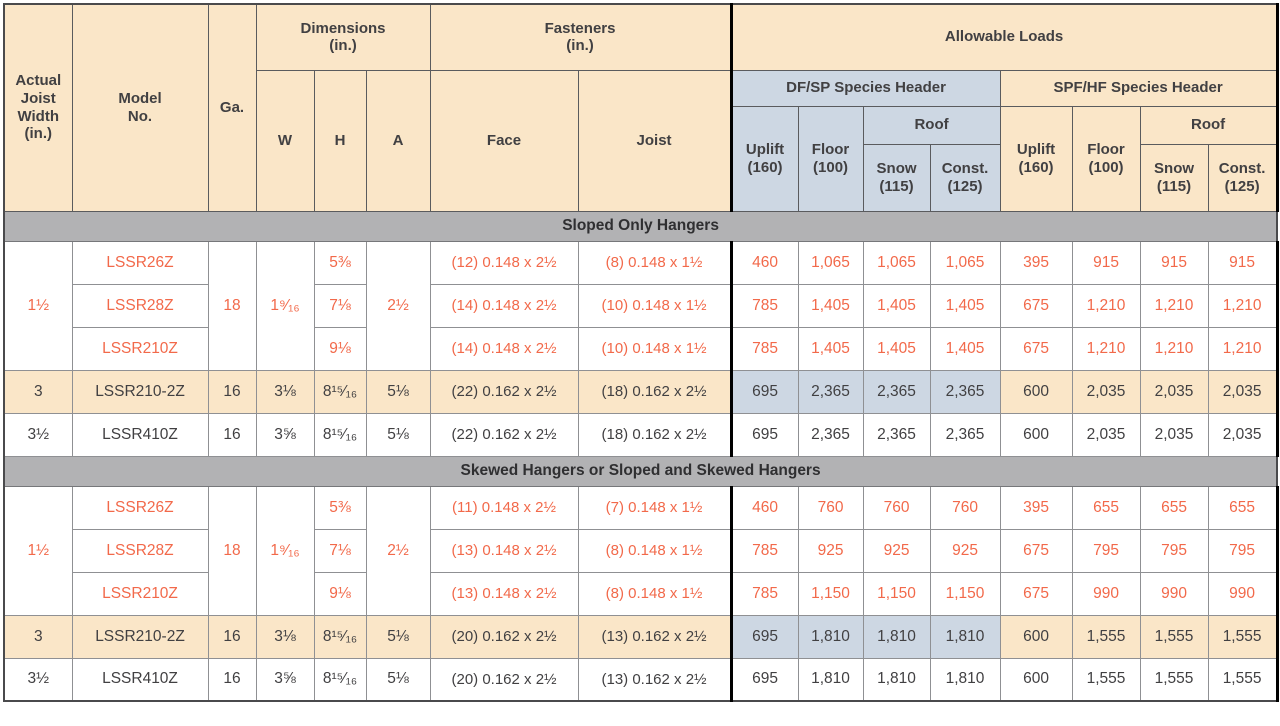 This screenshot has height=726, width=1280. I want to click on cell-spf-snow: 990, so click(1174, 593).